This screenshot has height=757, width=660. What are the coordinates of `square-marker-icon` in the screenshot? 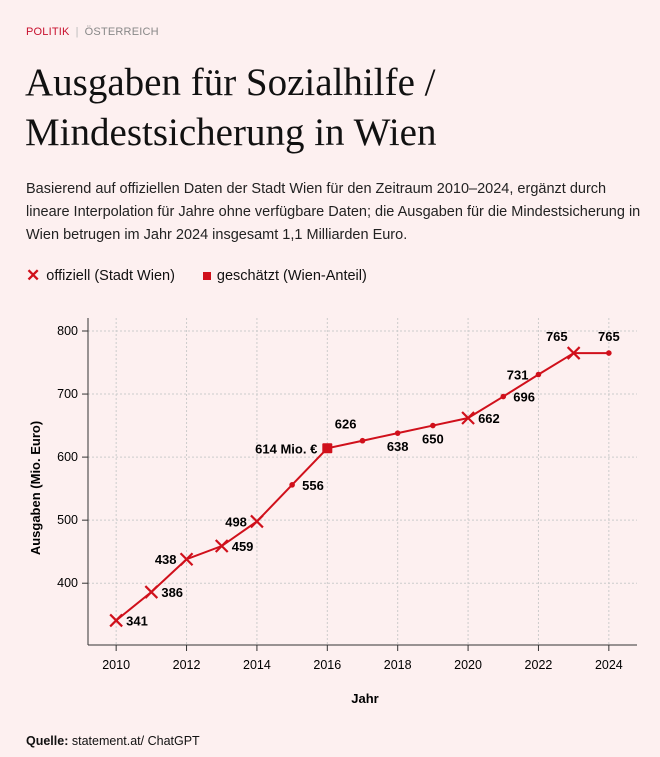 It's located at (206, 276).